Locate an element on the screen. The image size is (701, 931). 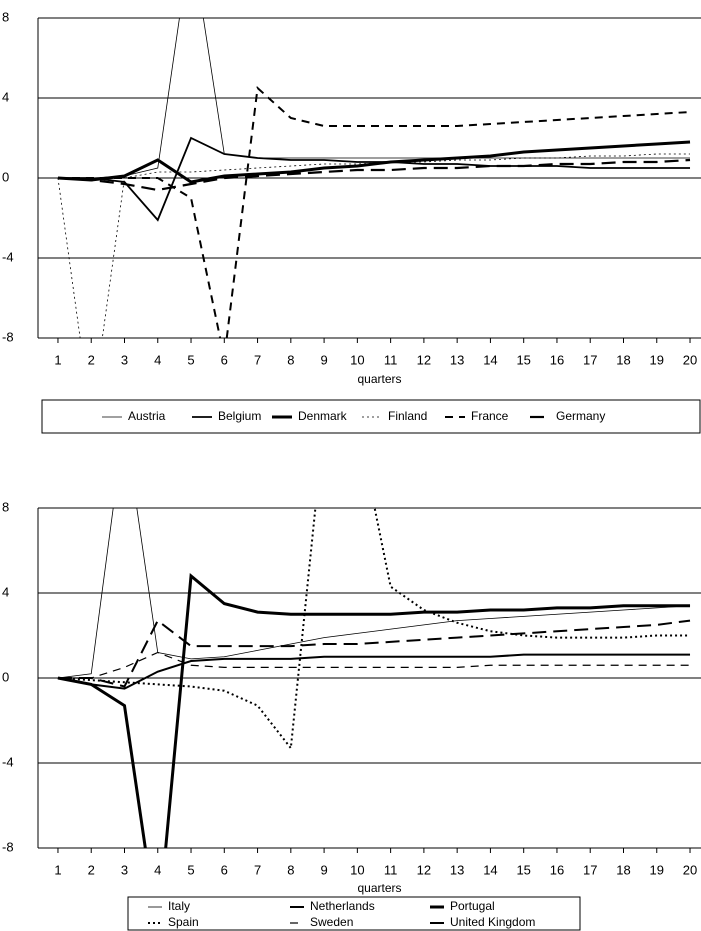
legend-label: Germany is located at coordinates (580, 416).